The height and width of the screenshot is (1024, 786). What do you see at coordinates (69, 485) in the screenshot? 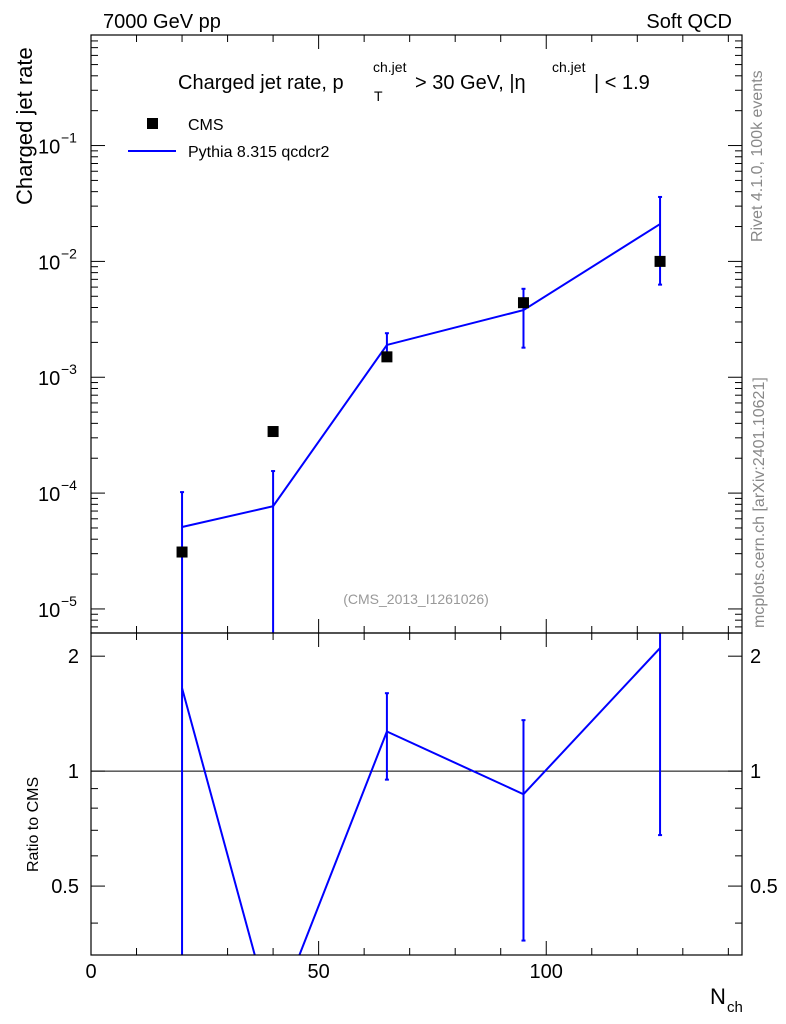
I see `y-tick-label-exponent: −4` at bounding box center [69, 485].